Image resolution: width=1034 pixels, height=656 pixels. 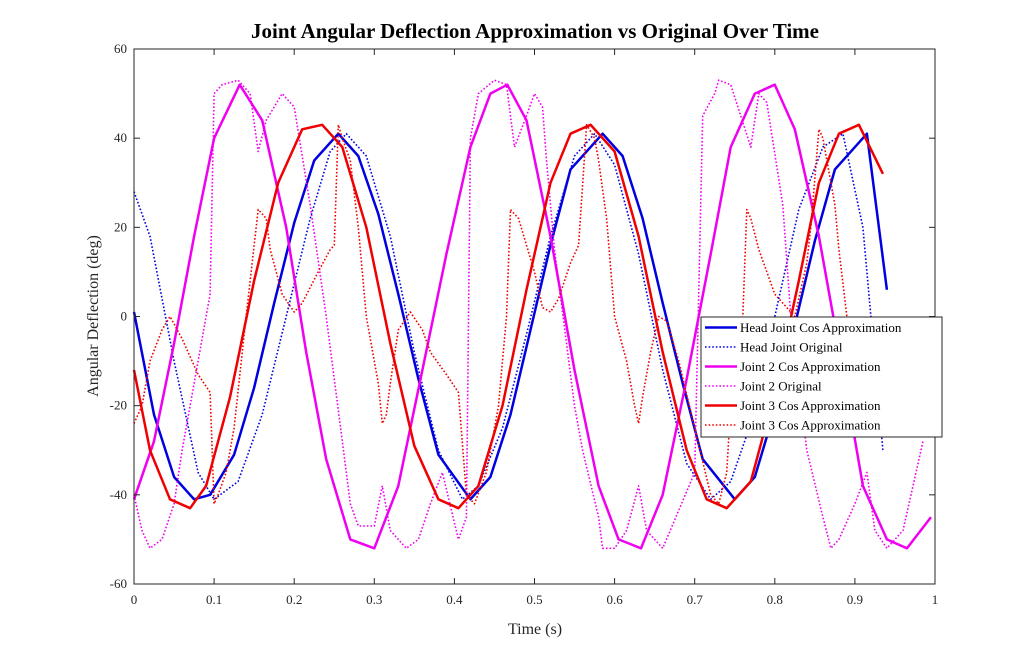 I want to click on y-tick-label: 0, so click(x=124, y=316).